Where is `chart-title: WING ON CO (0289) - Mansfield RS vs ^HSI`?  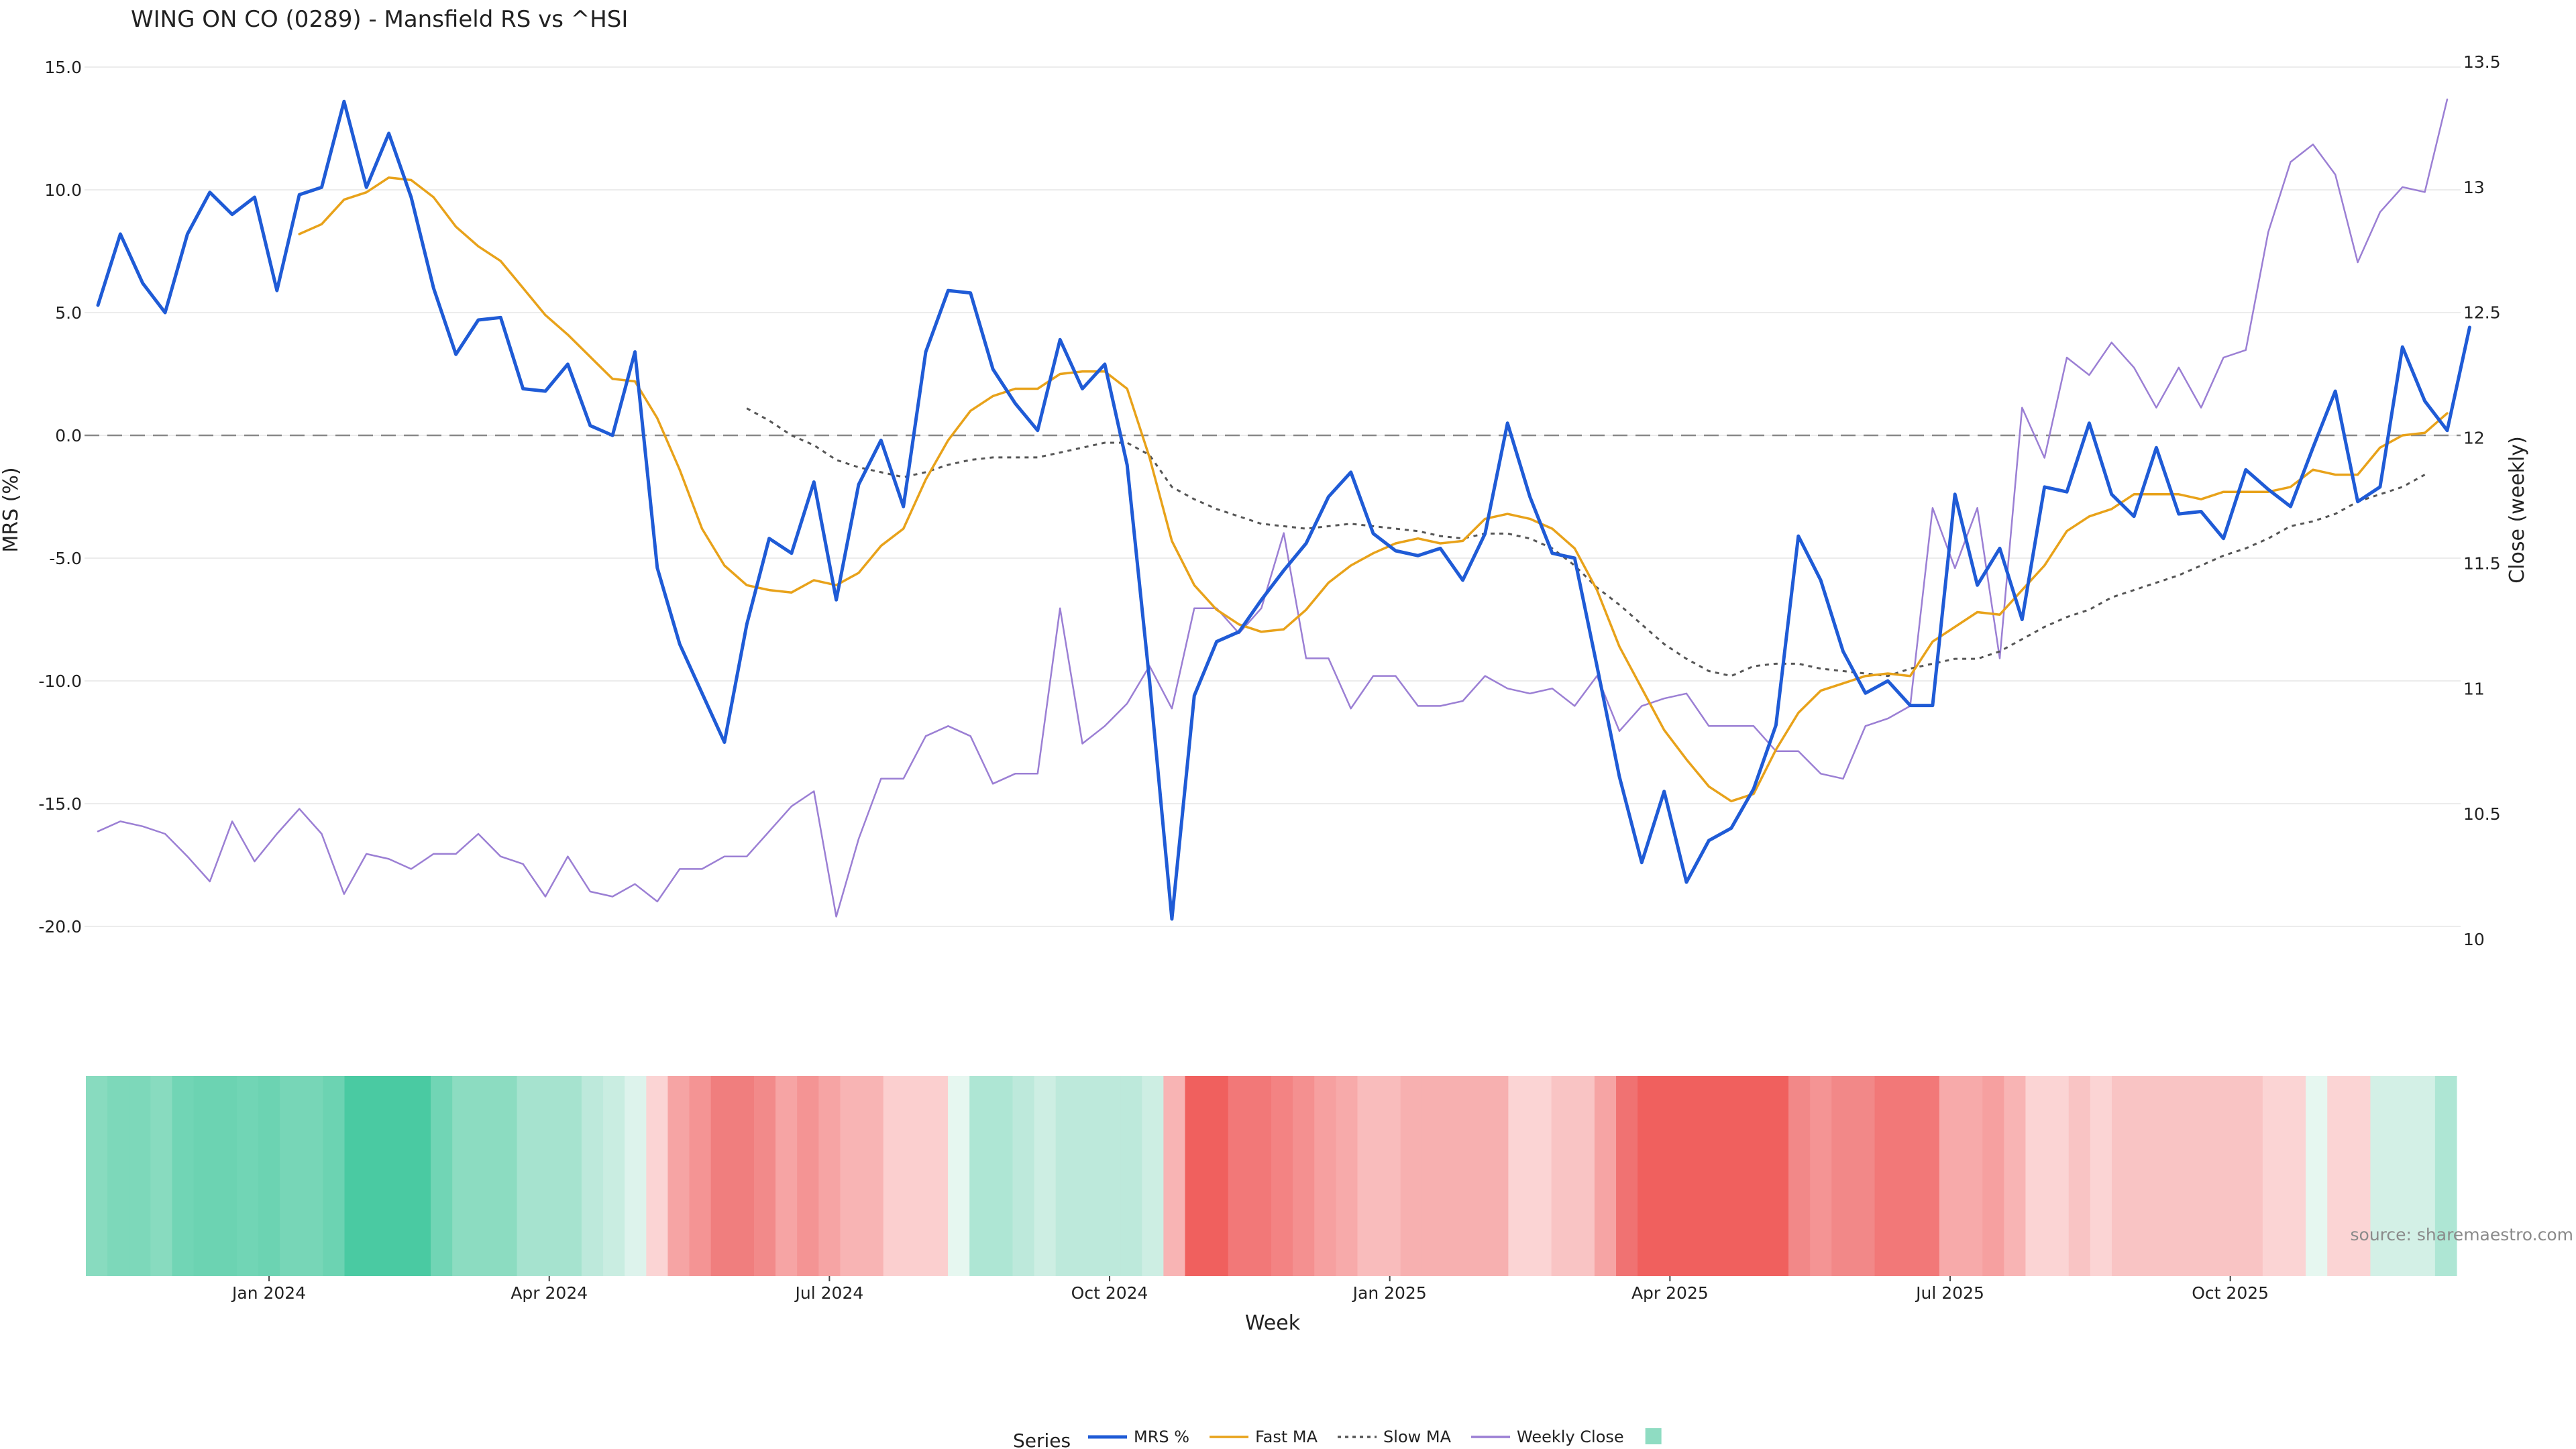
chart-title: WING ON CO (0289) - Mansfield RS vs ^HSI is located at coordinates (379, 19).